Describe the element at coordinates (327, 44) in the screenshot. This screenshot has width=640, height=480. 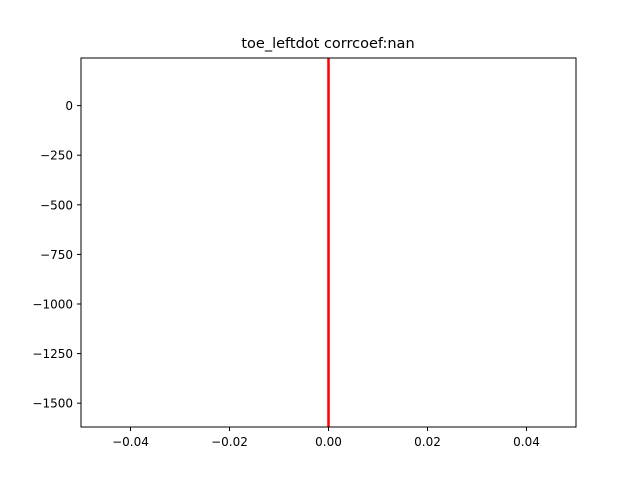
I see `chart-title: toe_leftdot corrcoef:nan` at that location.